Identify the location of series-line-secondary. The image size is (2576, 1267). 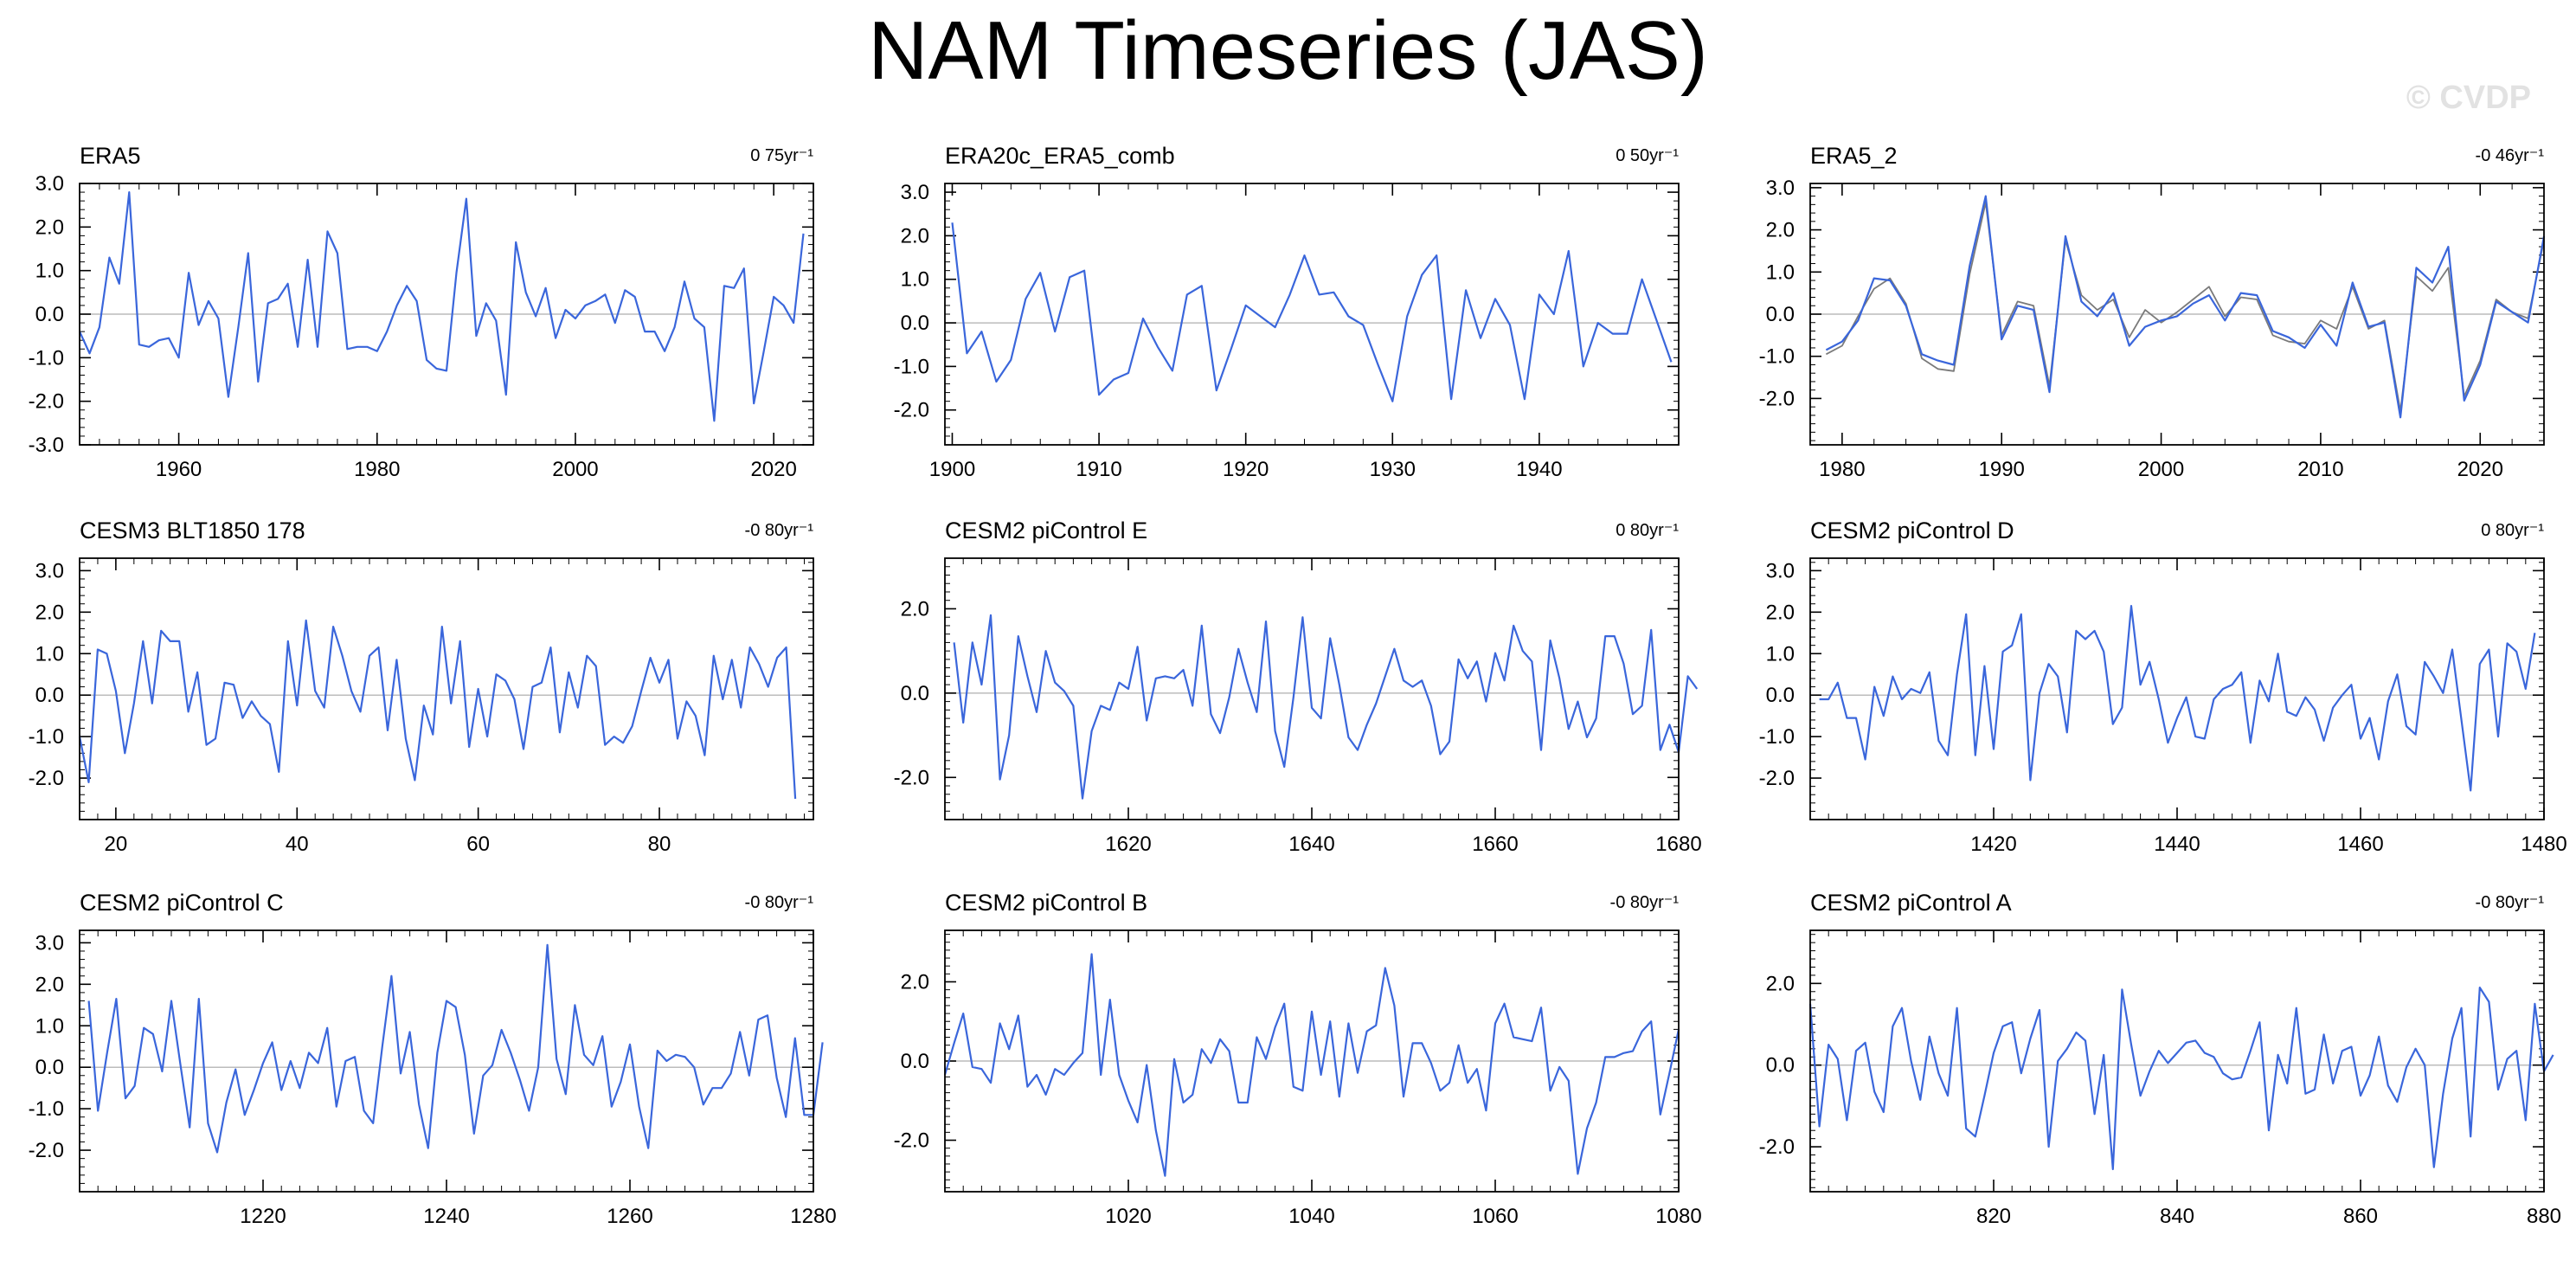
(2185, 306).